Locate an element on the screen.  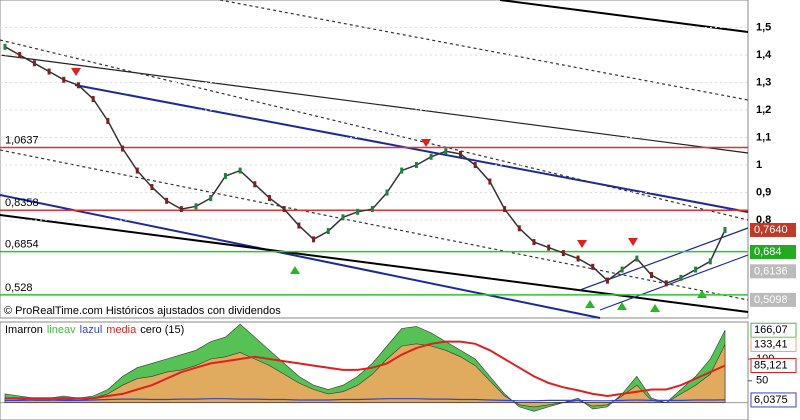
legend-entry: lazul is located at coordinates (91, 330).